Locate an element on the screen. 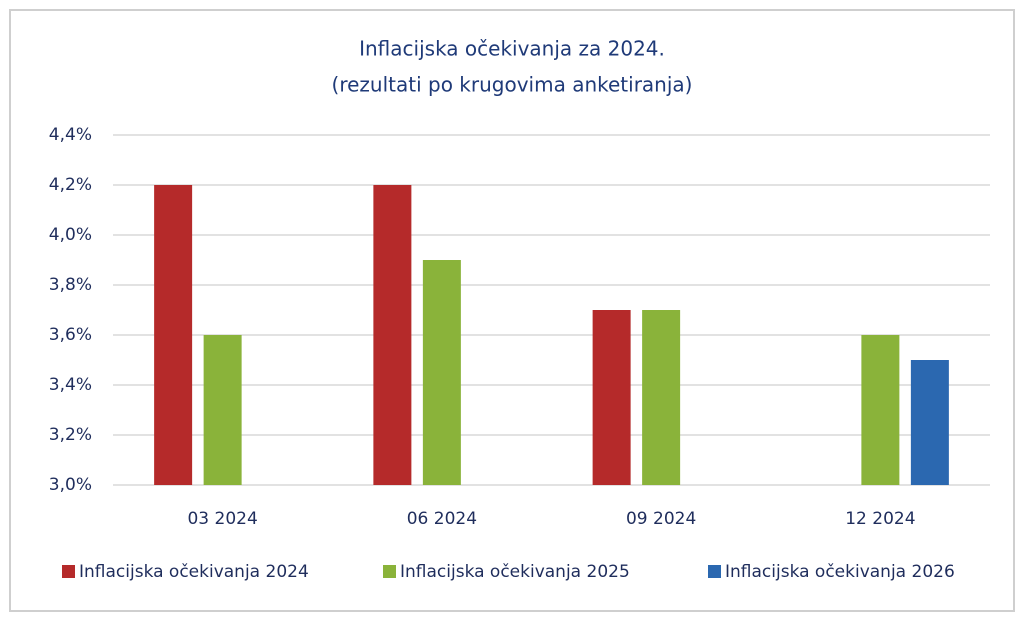 This screenshot has width=1024, height=621. y-tick-label: 4,4% is located at coordinates (70, 135).